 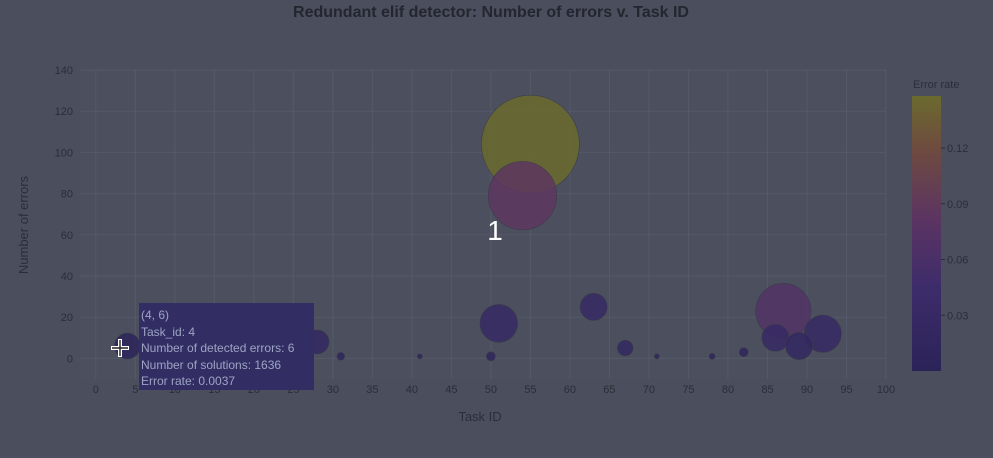 I want to click on colorbar-tick-label: 0.09, so click(x=957, y=205).